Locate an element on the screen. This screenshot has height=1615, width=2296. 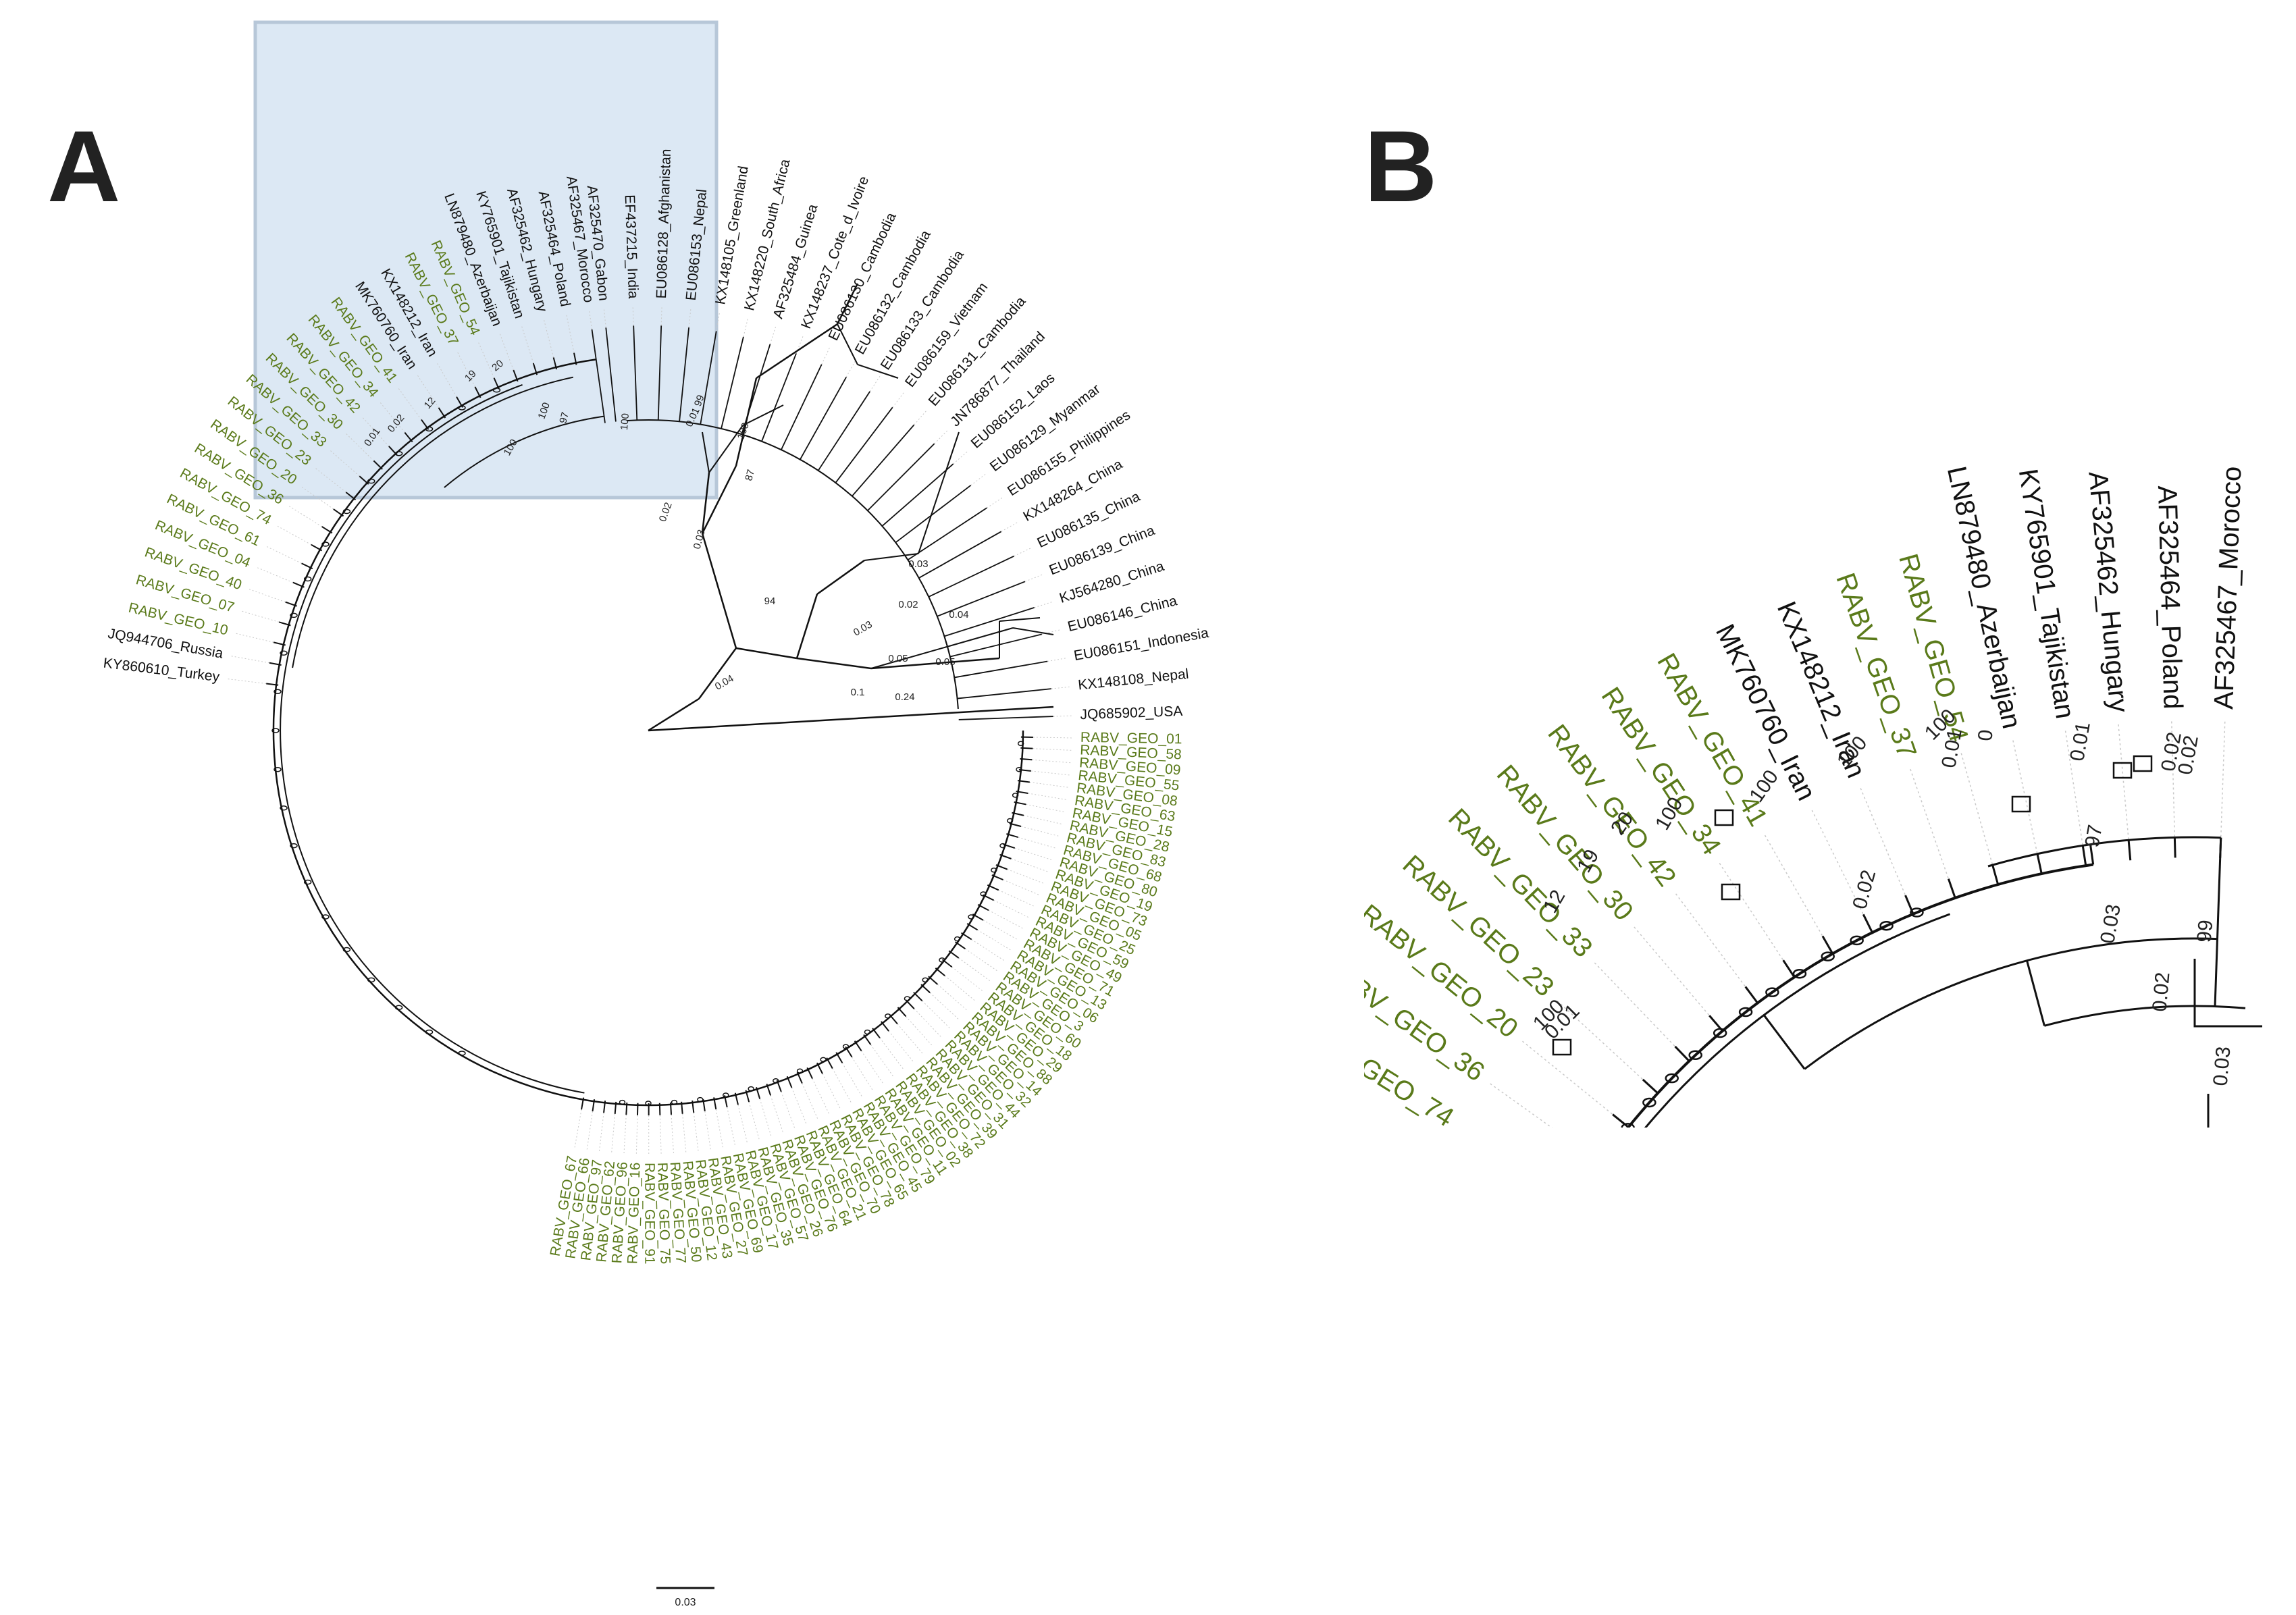
leaf-label: RABV_GEO_01 is located at coordinates (1131, 738).